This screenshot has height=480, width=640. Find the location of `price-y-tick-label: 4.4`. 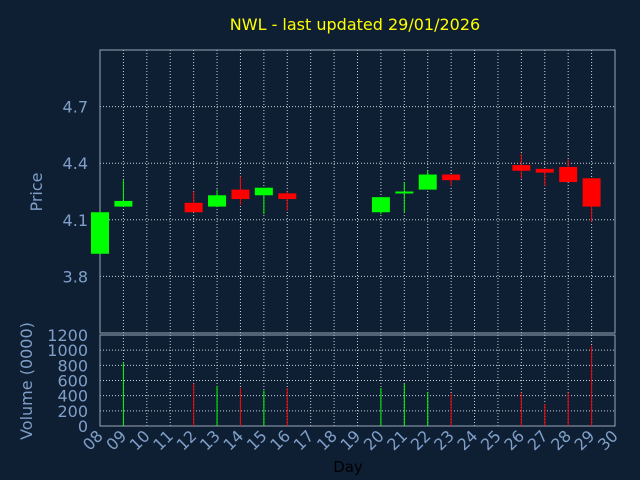

price-y-tick-label: 4.4 is located at coordinates (75, 163).